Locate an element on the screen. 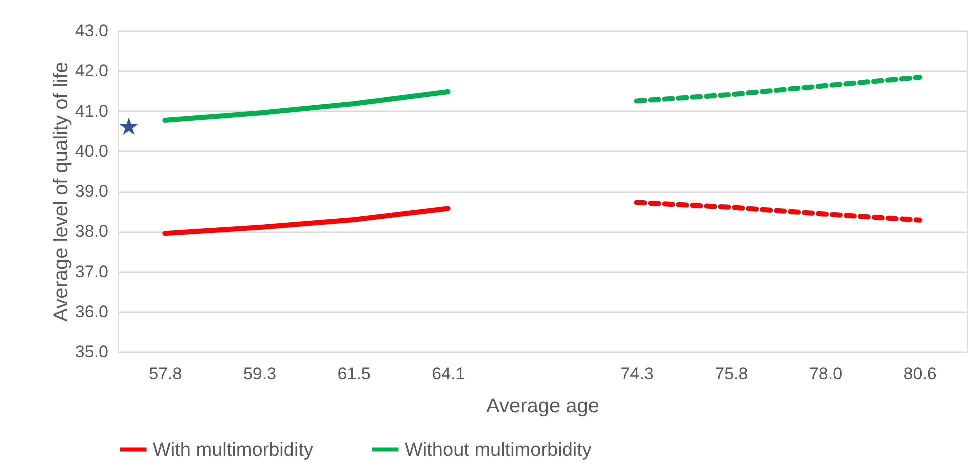 Image resolution: width=971 pixels, height=463 pixels. y-tick-label: 41.0 is located at coordinates (91, 111).